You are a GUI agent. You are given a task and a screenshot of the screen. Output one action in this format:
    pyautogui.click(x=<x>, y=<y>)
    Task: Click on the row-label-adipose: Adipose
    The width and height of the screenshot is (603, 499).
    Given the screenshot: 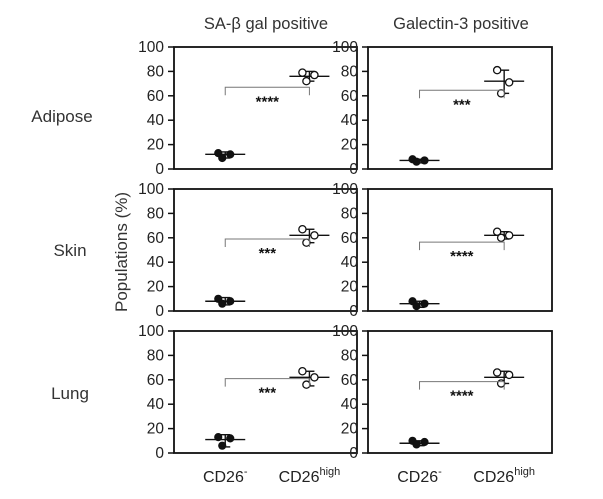 What is the action you would take?
    pyautogui.click(x=61, y=116)
    